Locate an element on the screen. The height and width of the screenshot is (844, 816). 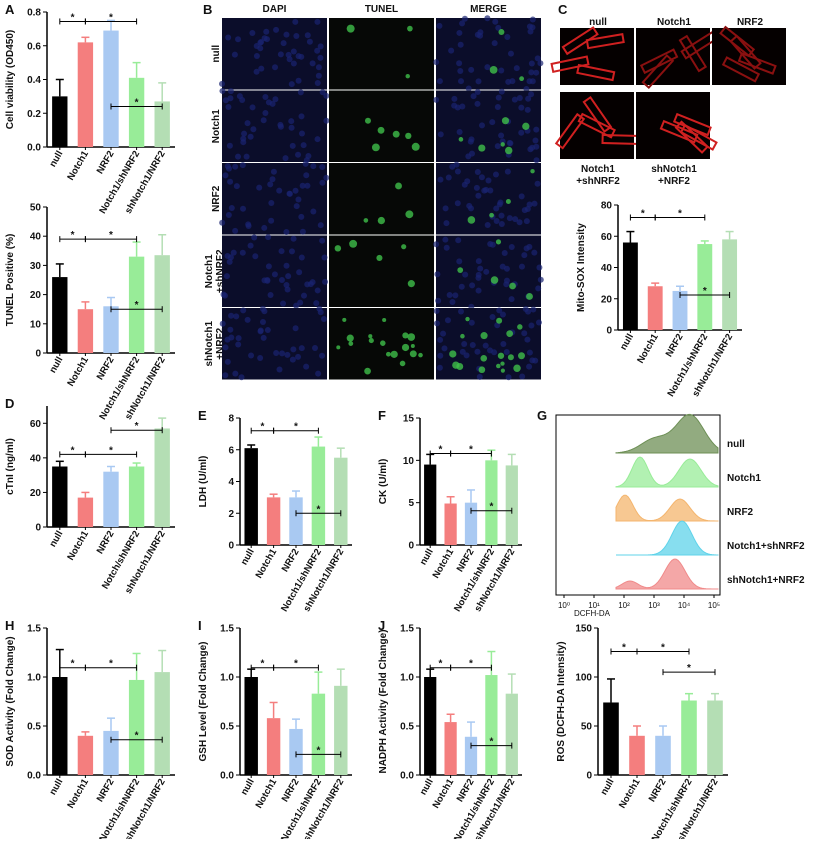
panel-label: I is located at coordinates (200, 625).